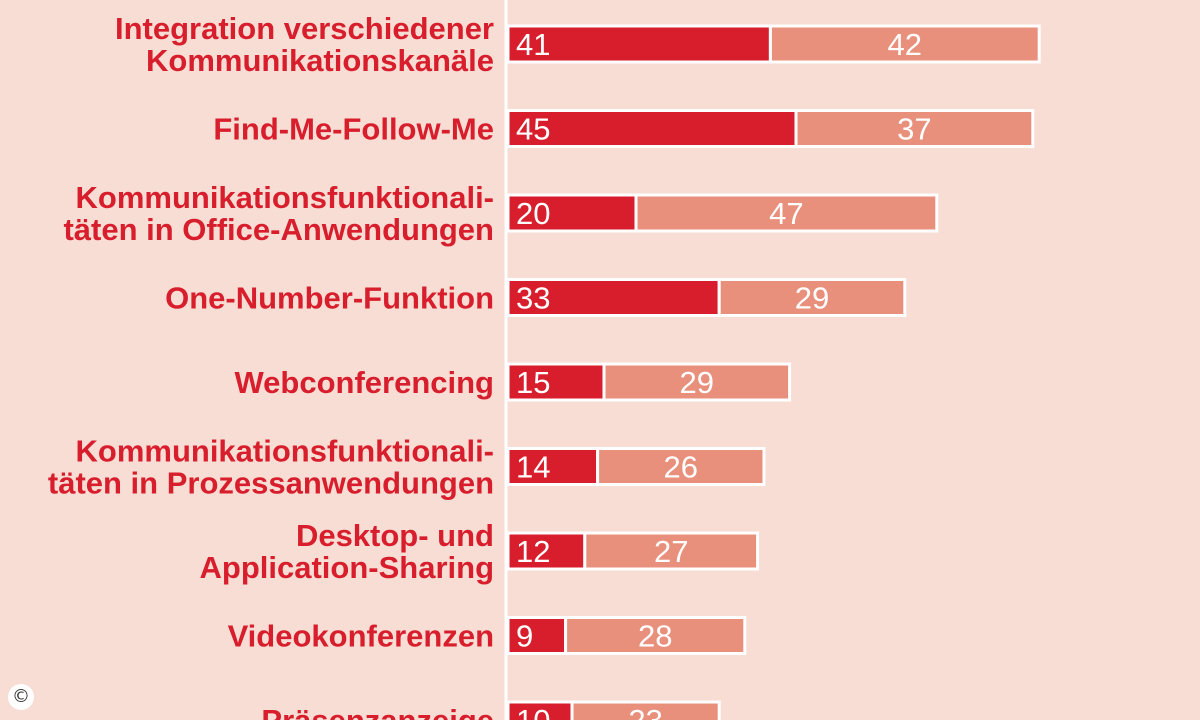  I want to click on category-label-line: täten in Office-Anwendungen, so click(278, 229).